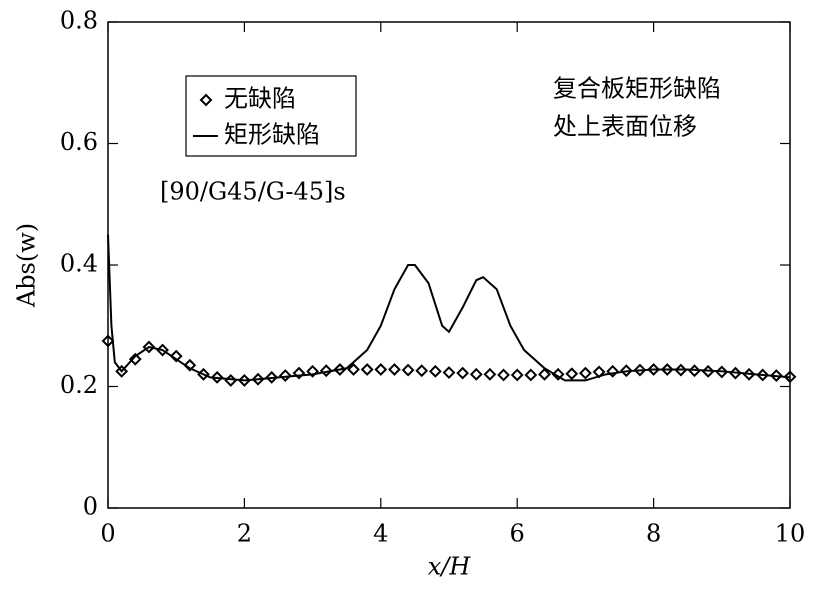 The image size is (817, 593). I want to click on y-axis-label: Abs(w), so click(27, 265).